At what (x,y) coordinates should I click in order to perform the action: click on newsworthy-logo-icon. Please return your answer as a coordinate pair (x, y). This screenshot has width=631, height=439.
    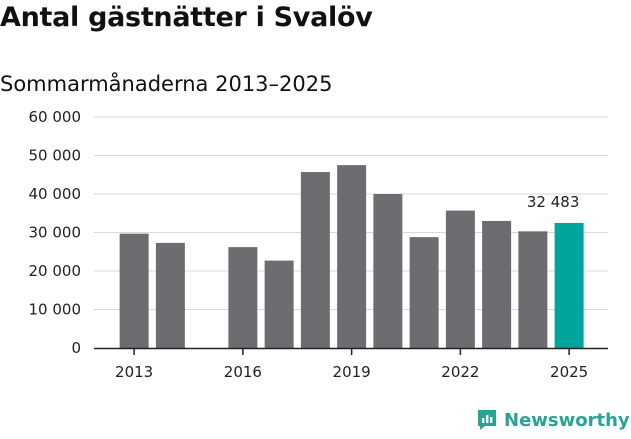
    Looking at the image, I should click on (487, 420).